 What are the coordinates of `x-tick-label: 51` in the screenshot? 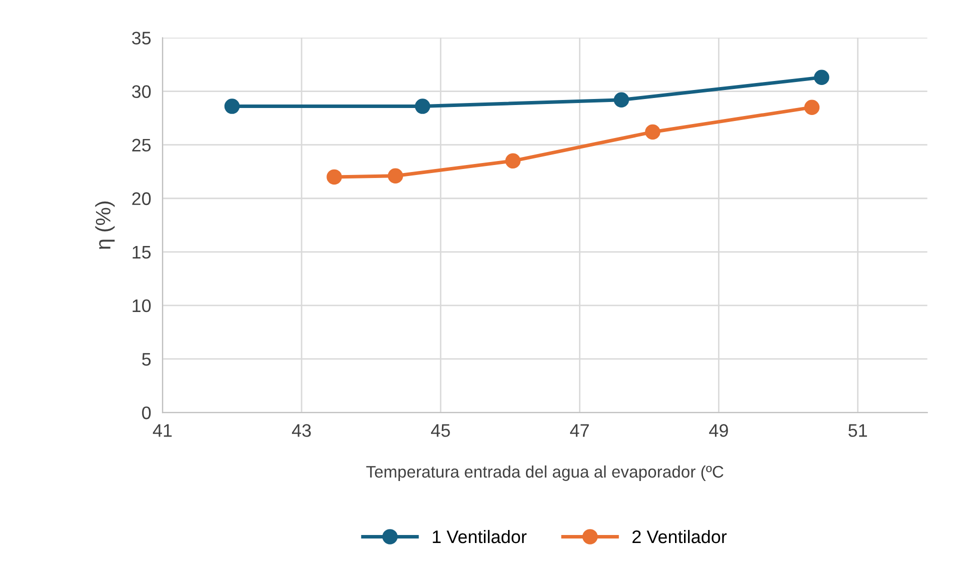 It's located at (857, 430).